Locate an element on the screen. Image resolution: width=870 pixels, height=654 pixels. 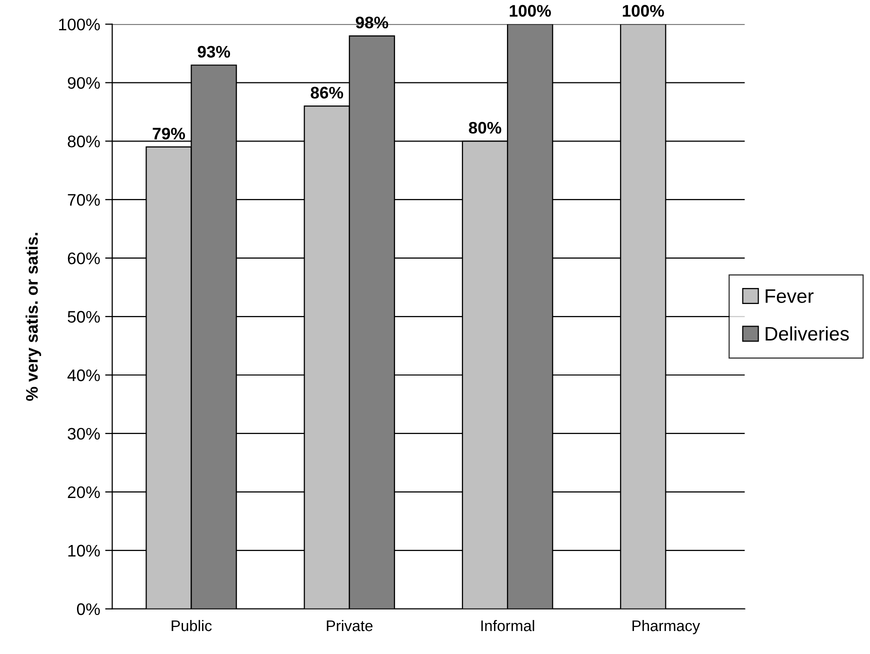
data-label: 86% is located at coordinates (327, 92).